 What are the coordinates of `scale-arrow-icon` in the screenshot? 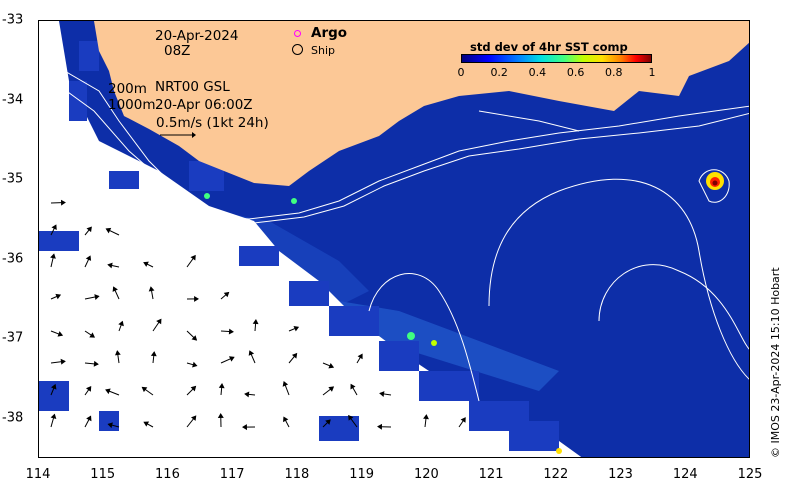 It's located at (178, 135).